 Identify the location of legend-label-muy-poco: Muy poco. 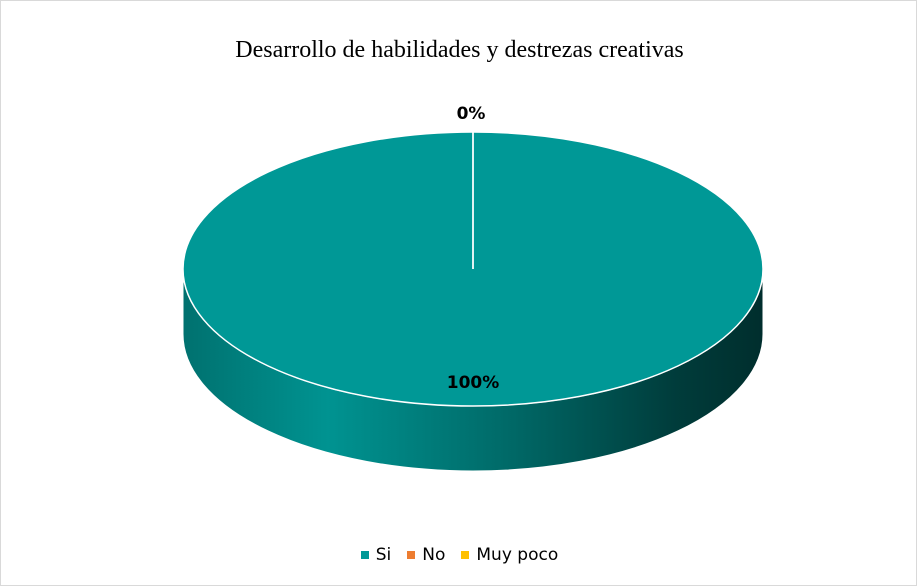
(517, 555).